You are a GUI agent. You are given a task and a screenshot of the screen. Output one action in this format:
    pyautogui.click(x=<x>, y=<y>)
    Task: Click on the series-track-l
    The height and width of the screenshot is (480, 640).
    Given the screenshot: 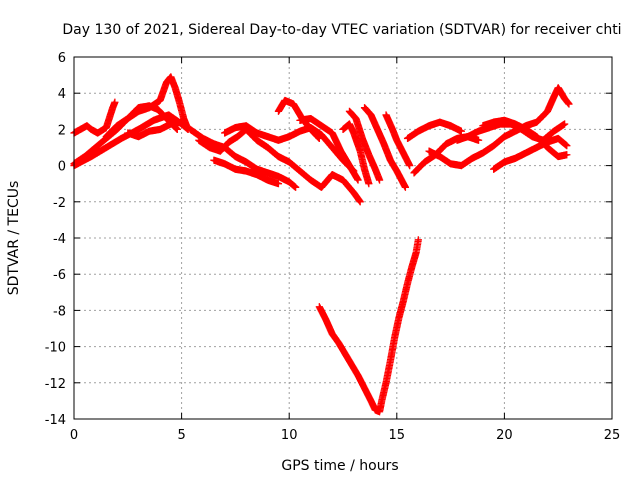 What is the action you would take?
    pyautogui.click(x=356, y=154)
    